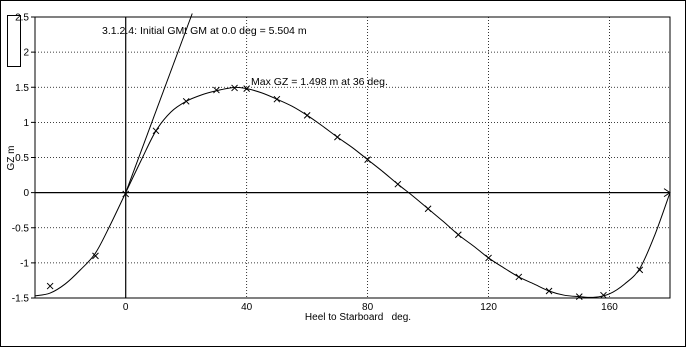 This screenshot has width=686, height=347. Describe the element at coordinates (26, 53) in the screenshot. I see `y-tick-label: 2` at that location.